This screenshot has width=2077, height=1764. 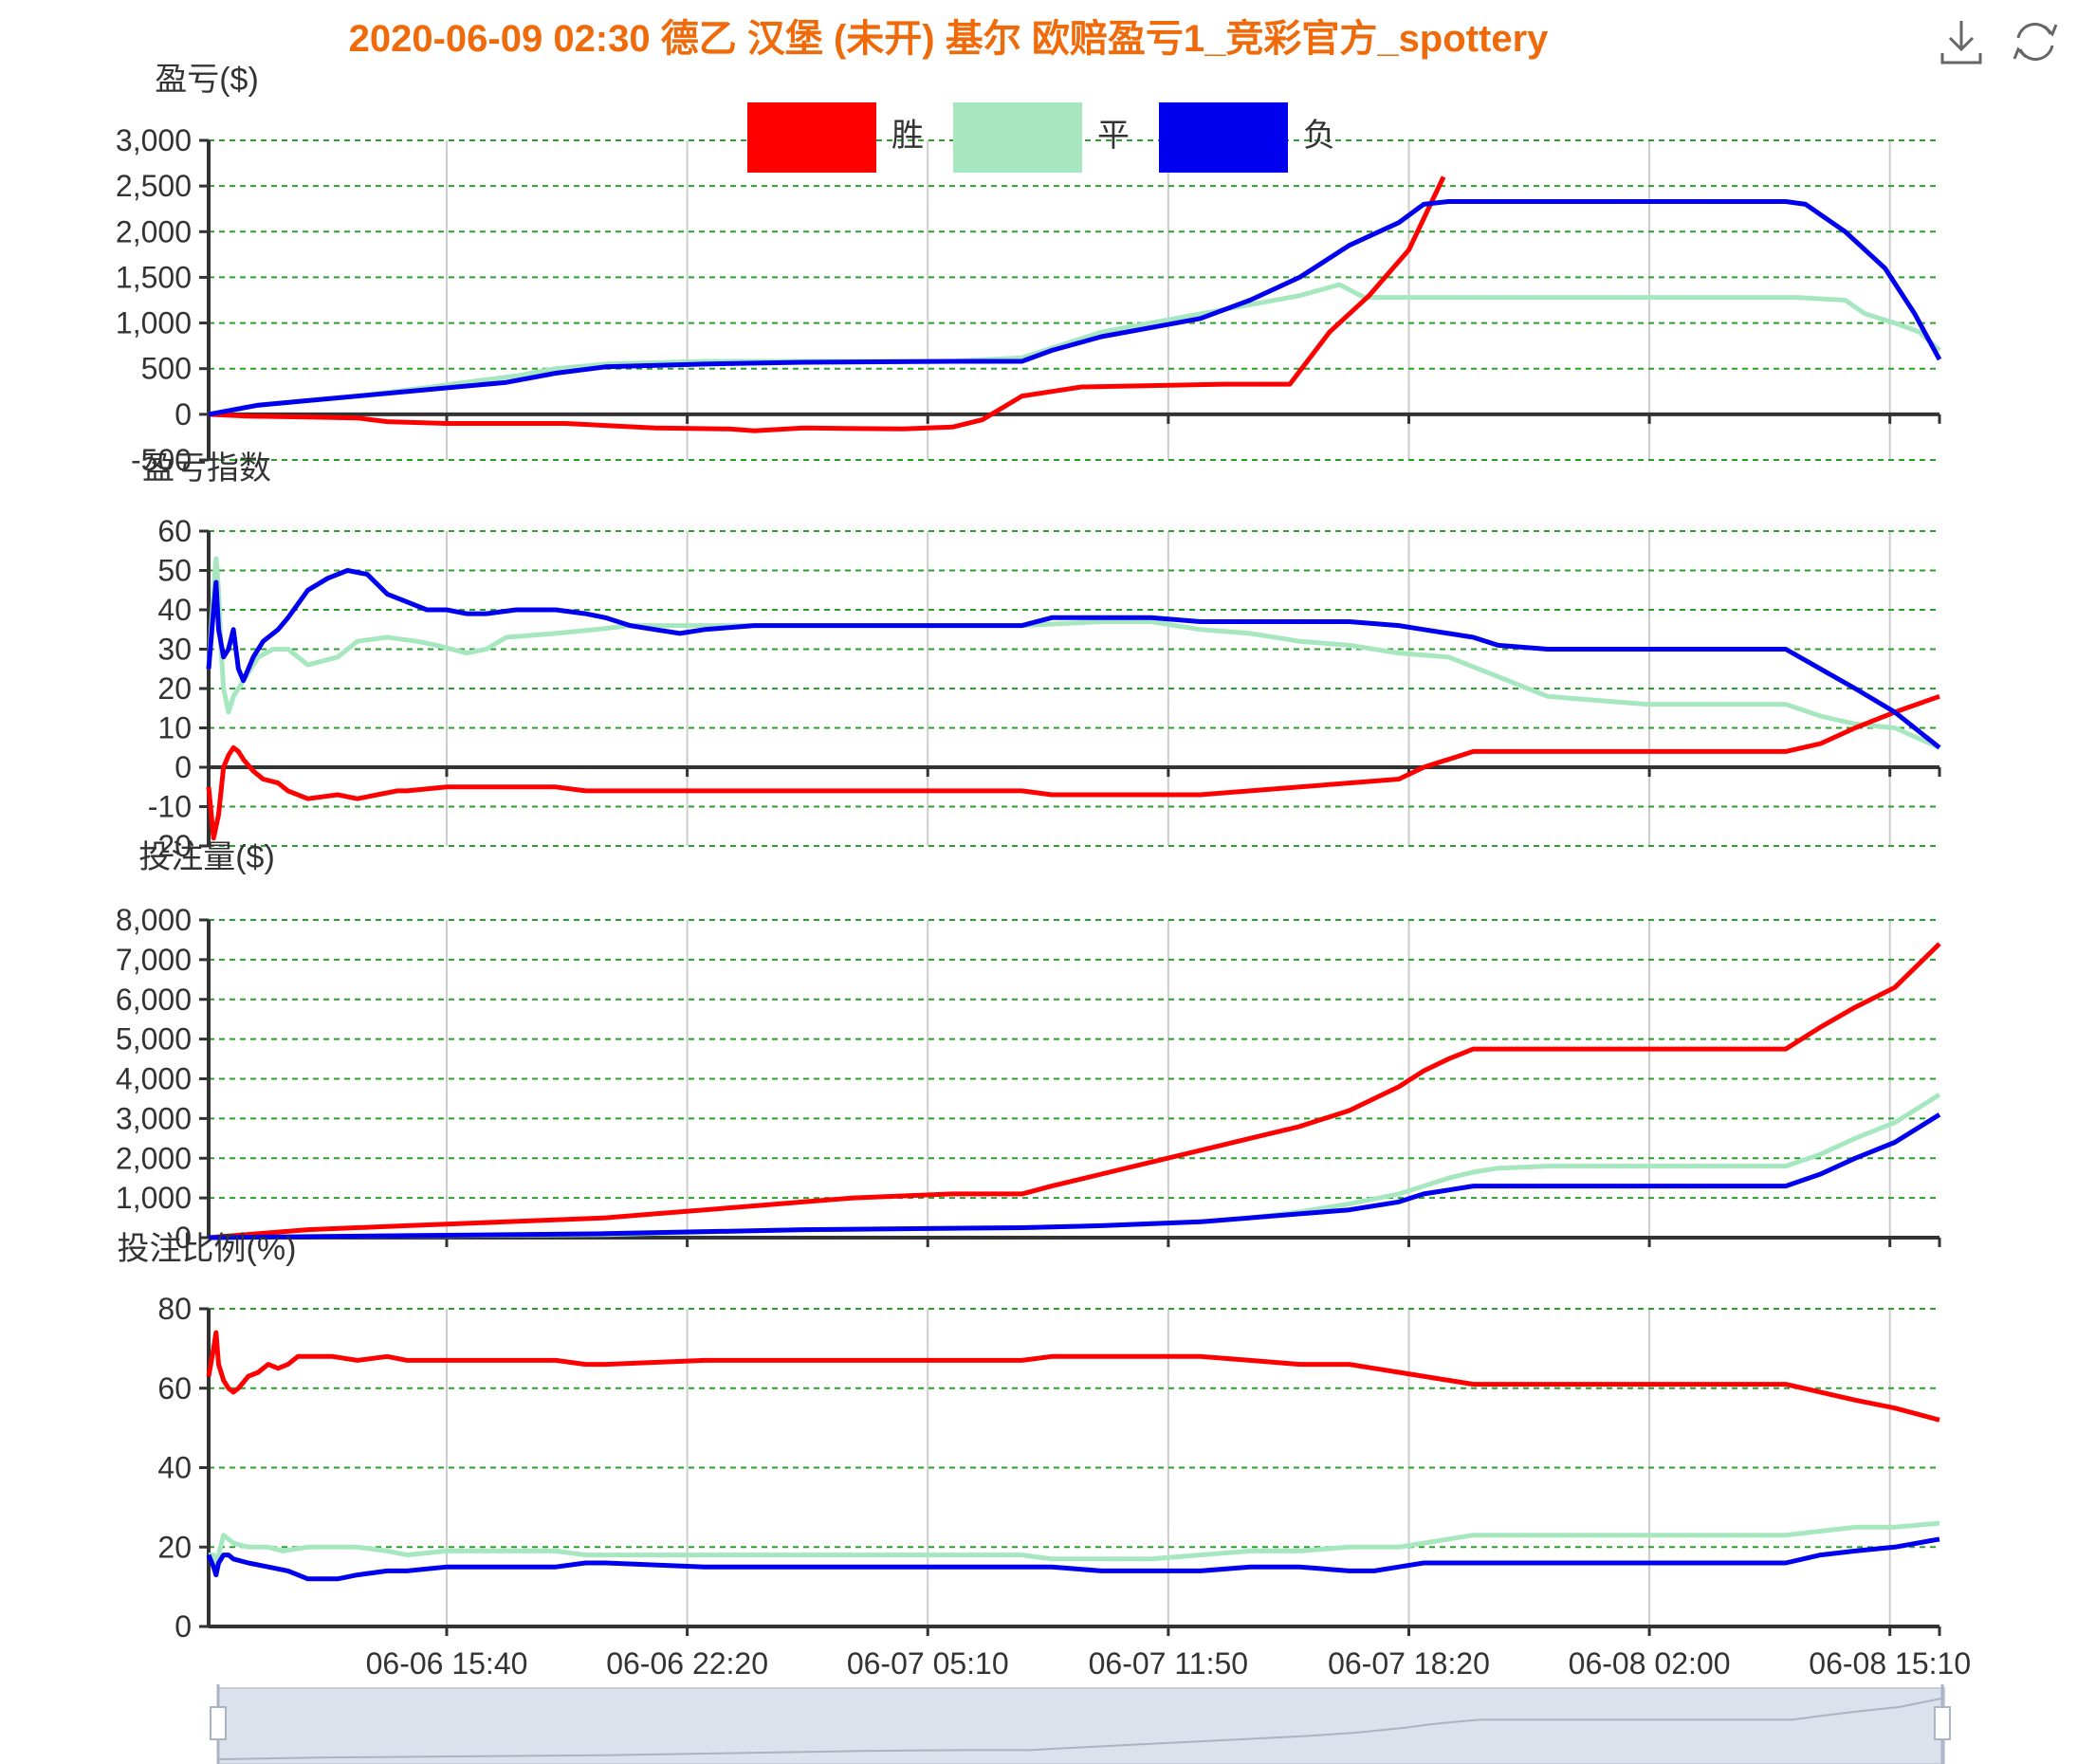 What do you see at coordinates (170, 807) in the screenshot?
I see `ytick-label: -10` at bounding box center [170, 807].